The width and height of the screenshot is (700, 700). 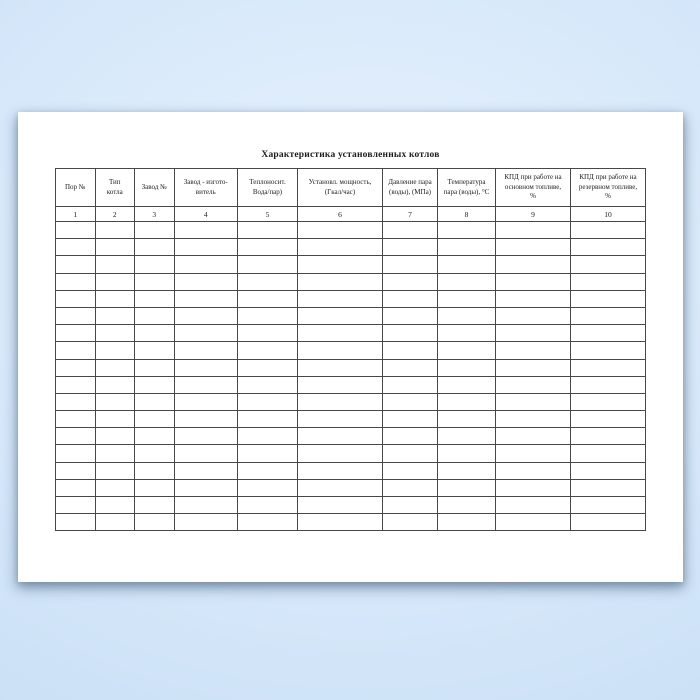 I want to click on document-title: Характеристика установленных котлов, so click(x=350, y=155).